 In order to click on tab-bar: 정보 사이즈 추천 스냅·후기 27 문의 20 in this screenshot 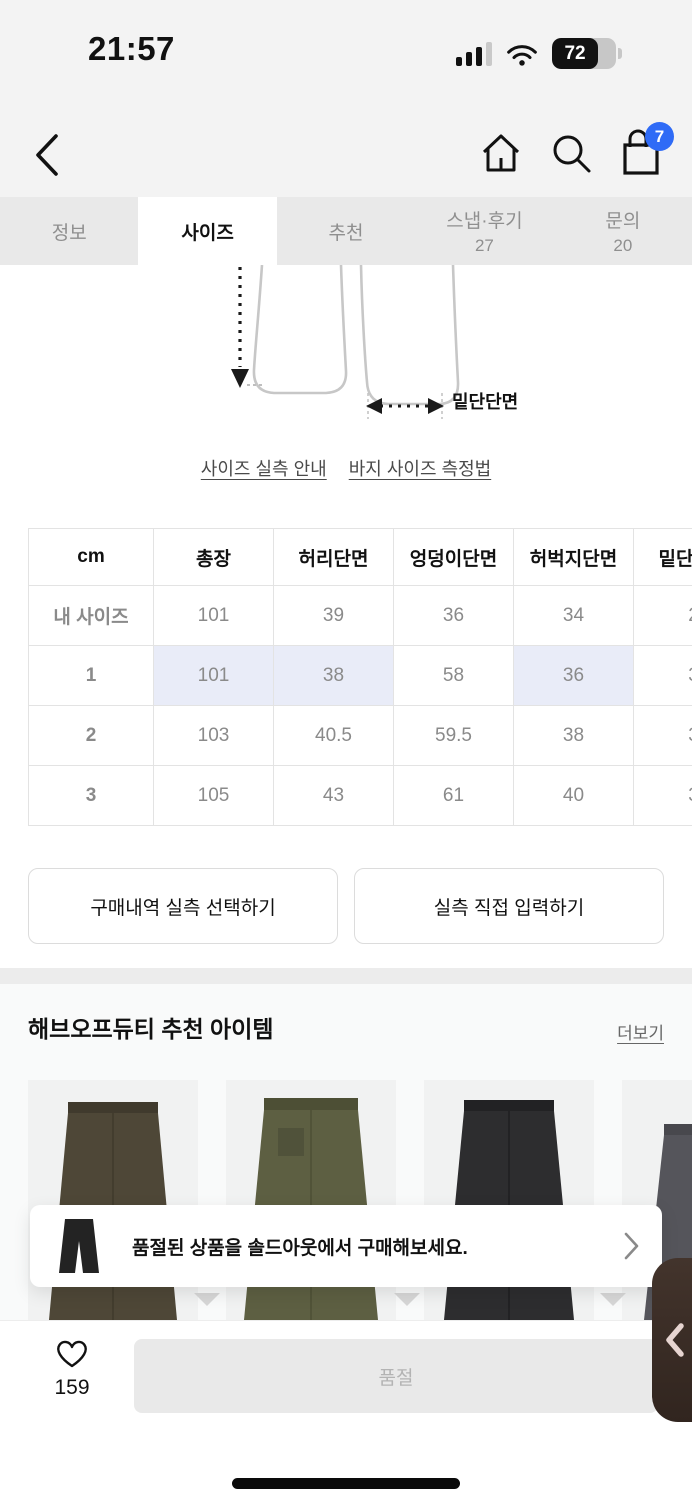, I will do `click(346, 231)`.